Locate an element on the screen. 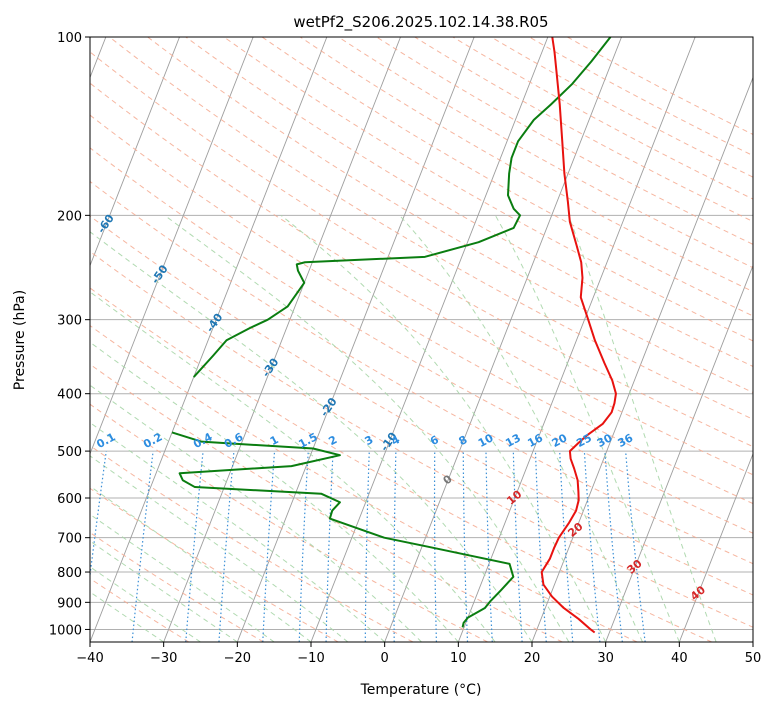 The image size is (775, 708). dry-adiabat-label: 40 is located at coordinates (698, 593).